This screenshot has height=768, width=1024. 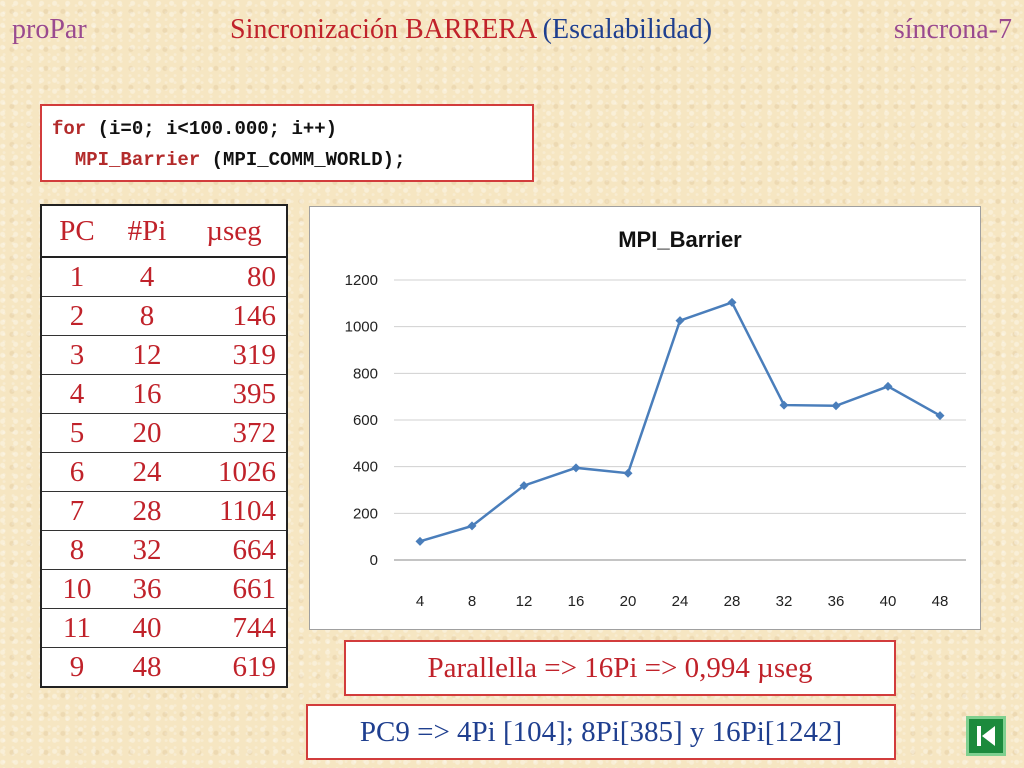 What do you see at coordinates (234, 355) in the screenshot?
I see `cell-useg: 319` at bounding box center [234, 355].